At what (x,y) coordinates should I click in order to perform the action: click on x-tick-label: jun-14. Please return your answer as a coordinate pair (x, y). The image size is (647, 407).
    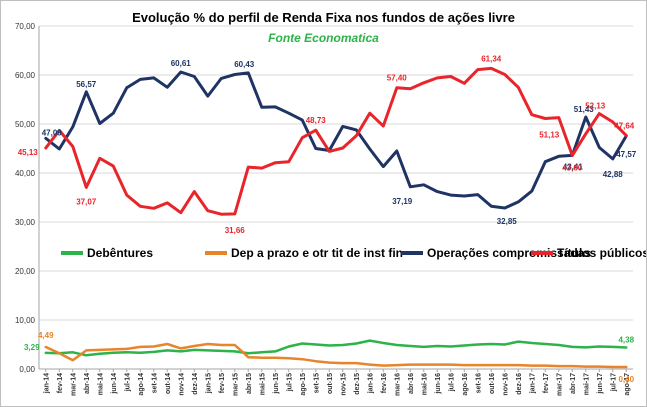
    Looking at the image, I should click on (114, 384).